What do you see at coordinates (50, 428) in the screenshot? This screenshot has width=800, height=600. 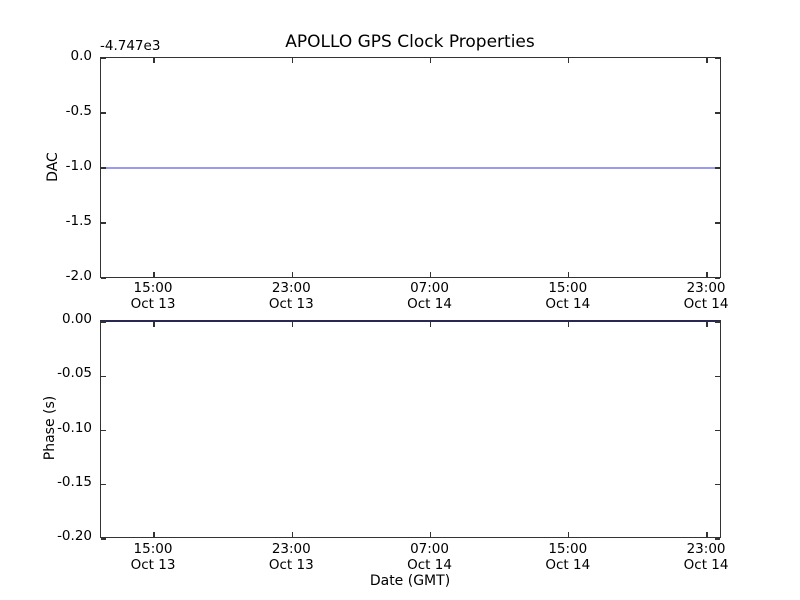 I see `y-axis-label-phase: Phase (s)` at bounding box center [50, 428].